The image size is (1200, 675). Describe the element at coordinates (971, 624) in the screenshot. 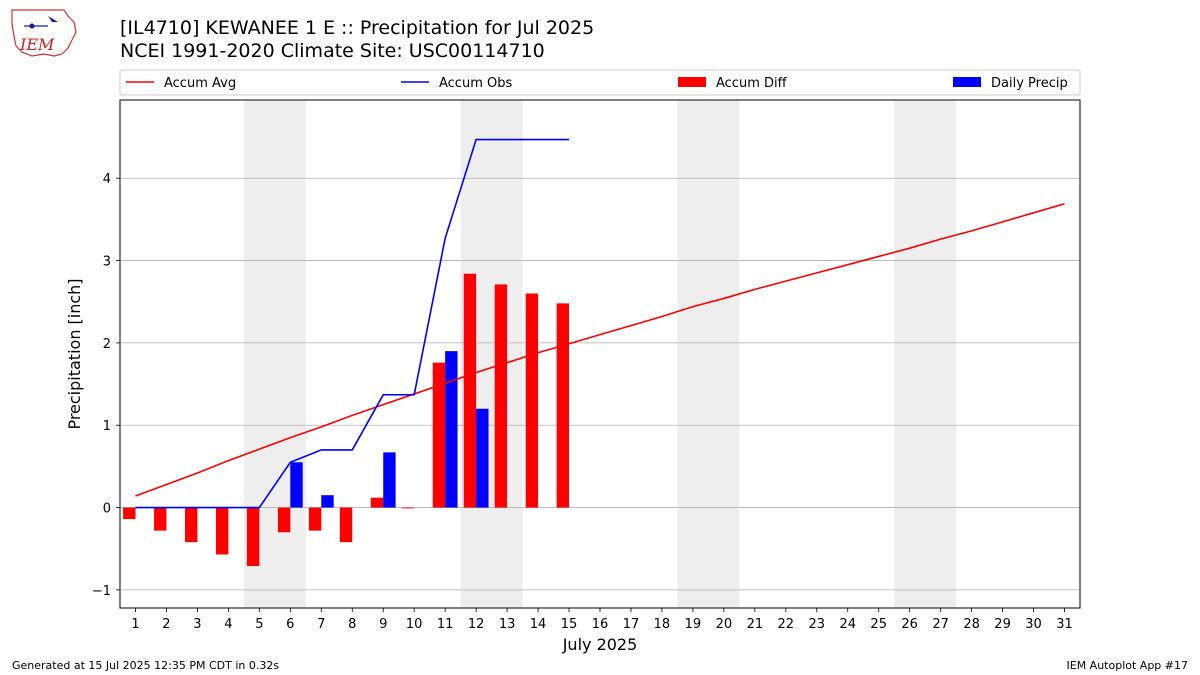

I see `x-tick-label: 28` at that location.